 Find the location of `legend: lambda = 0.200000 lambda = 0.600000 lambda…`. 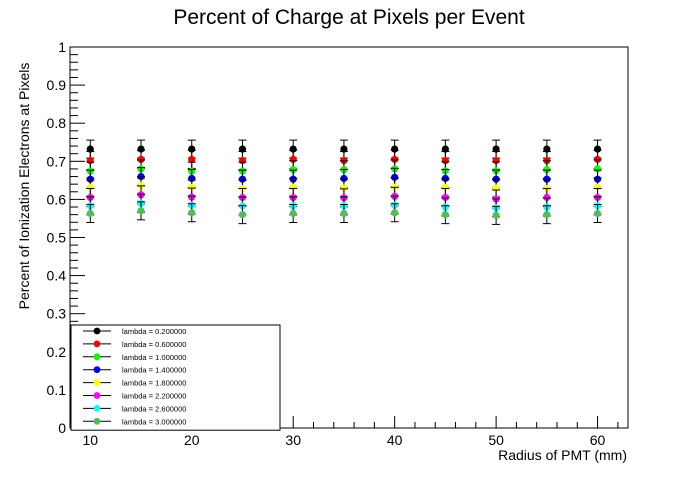

legend: lambda = 0.200000 lambda = 0.600000 lambda… is located at coordinates (175, 377).